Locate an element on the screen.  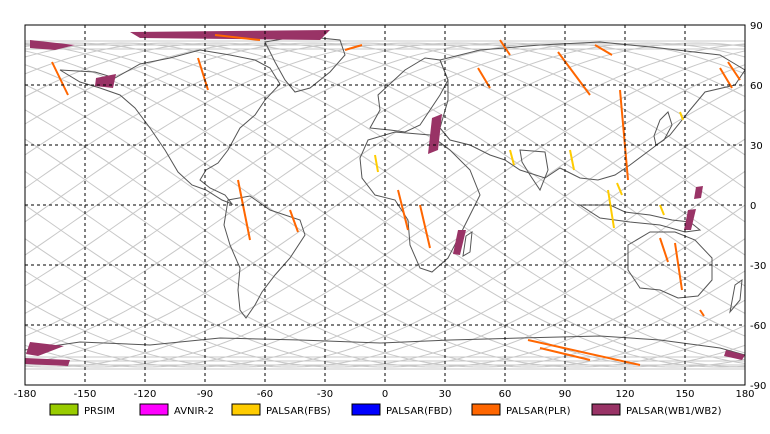
lon-tick-label: -120 is located at coordinates (145, 394).